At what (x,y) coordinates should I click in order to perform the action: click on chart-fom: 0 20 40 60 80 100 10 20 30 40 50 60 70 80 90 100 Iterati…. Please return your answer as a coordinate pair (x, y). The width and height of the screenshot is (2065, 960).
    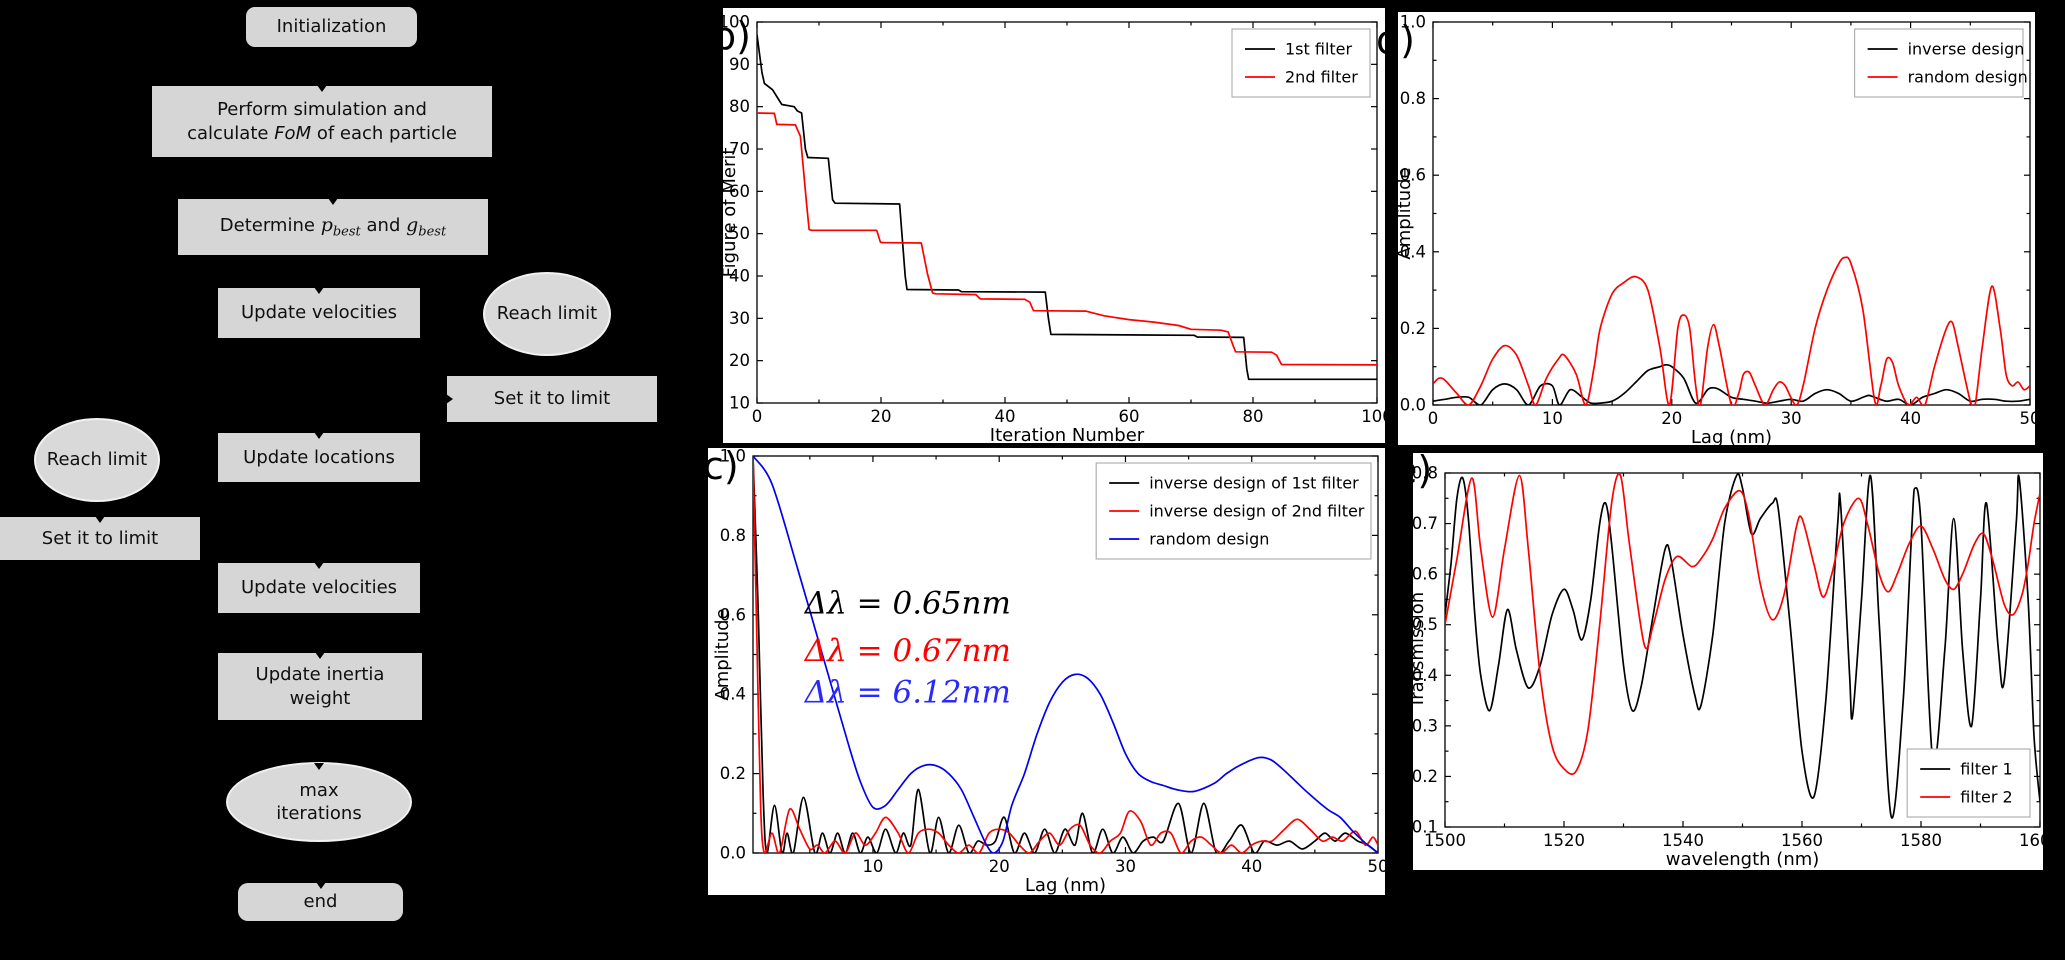
    Looking at the image, I should click on (1054, 228).